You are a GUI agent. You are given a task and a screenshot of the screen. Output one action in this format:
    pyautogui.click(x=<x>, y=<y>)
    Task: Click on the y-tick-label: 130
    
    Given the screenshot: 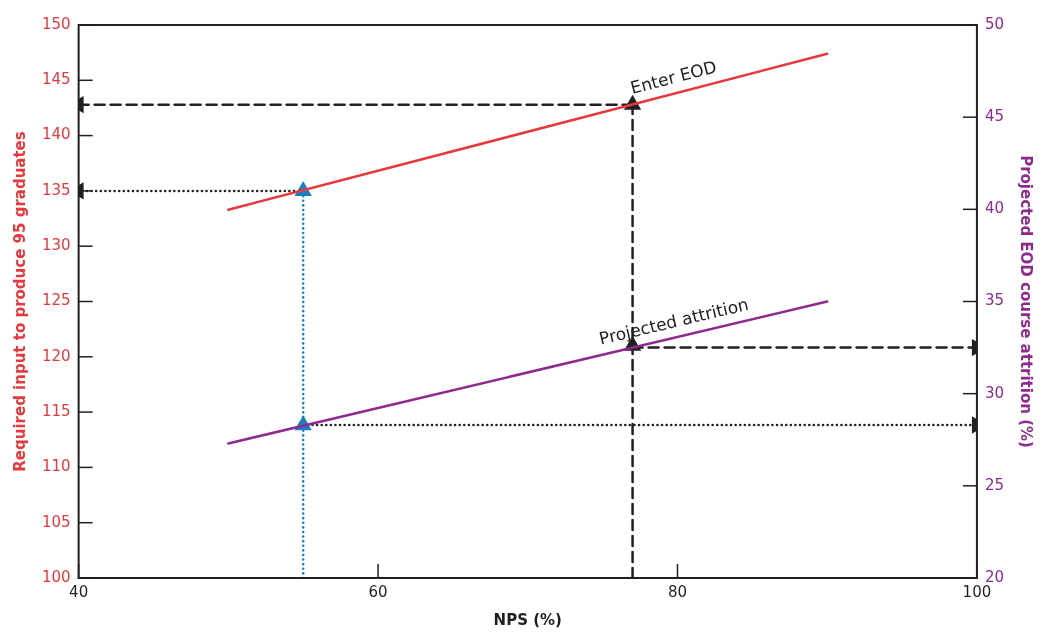 What is the action you would take?
    pyautogui.click(x=56, y=245)
    